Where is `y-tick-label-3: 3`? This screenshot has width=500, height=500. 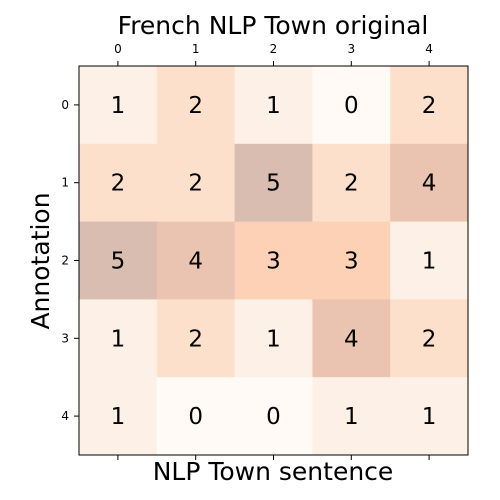
y-tick-label-3: 3 is located at coordinates (65, 338).